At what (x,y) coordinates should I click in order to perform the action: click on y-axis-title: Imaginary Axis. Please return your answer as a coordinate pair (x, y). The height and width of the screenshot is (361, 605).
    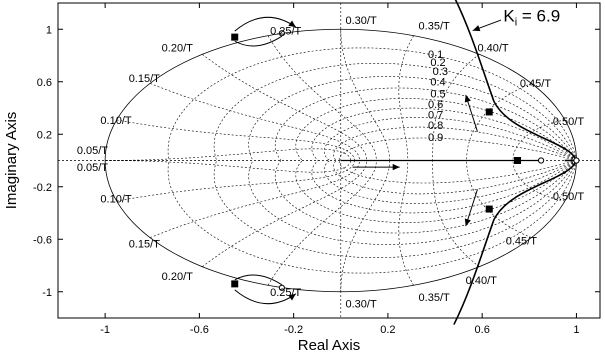
    Looking at the image, I should click on (11, 161).